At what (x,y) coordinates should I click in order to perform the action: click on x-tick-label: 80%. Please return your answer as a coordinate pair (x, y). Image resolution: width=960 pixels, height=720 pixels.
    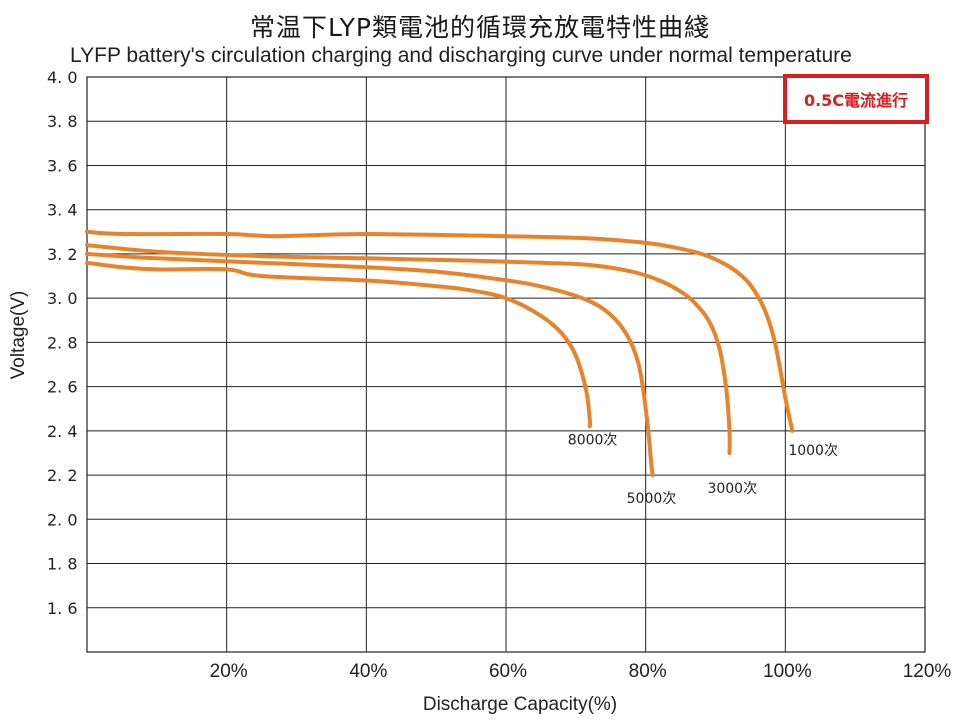
    Looking at the image, I should click on (648, 671).